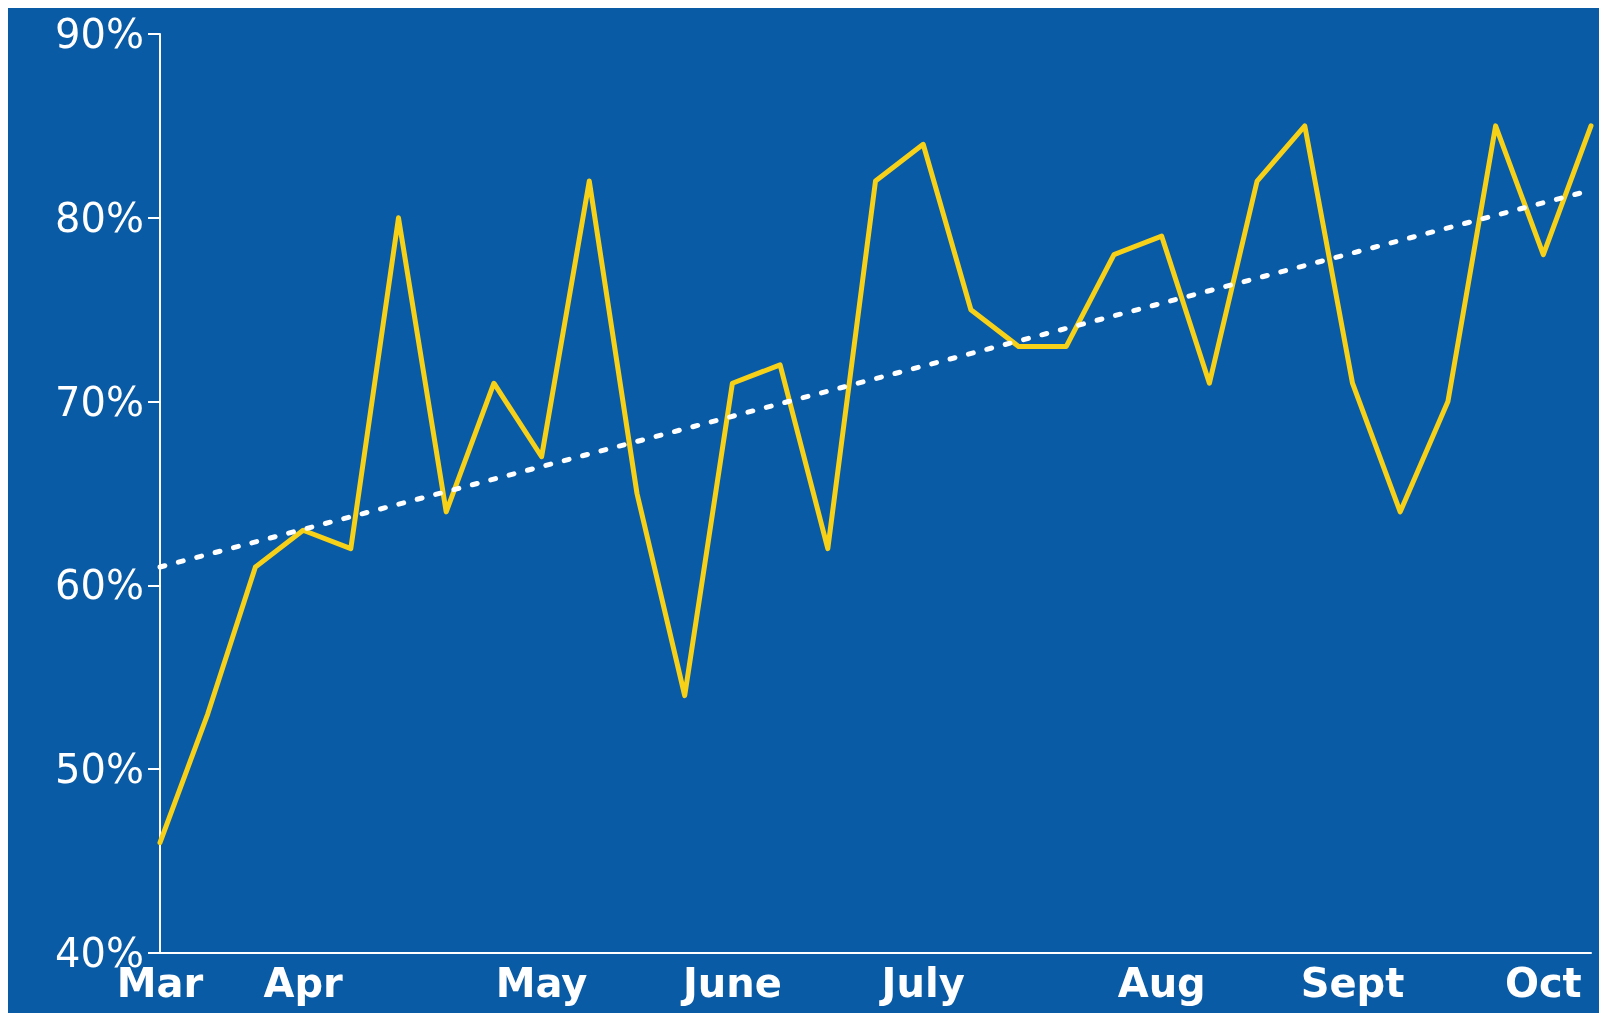 The width and height of the screenshot is (1607, 1021). I want to click on x-tick-label: Aug, so click(1161, 983).